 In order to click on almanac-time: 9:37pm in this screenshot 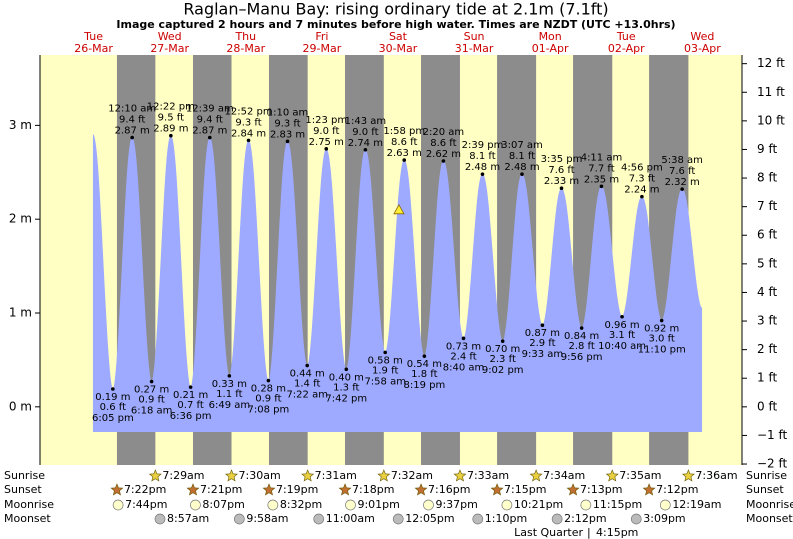, I will do `click(456, 504)`.